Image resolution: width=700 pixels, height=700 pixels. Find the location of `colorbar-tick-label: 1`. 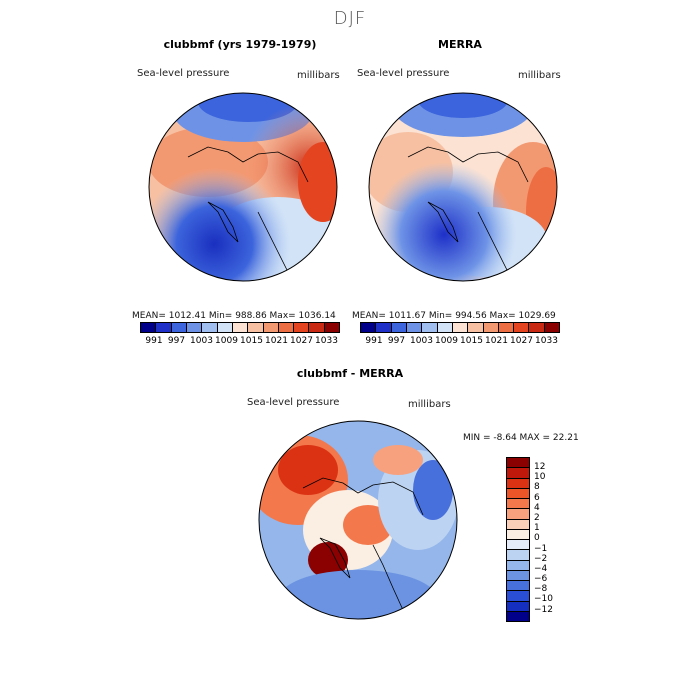

colorbar-tick-label: 1 is located at coordinates (537, 528).